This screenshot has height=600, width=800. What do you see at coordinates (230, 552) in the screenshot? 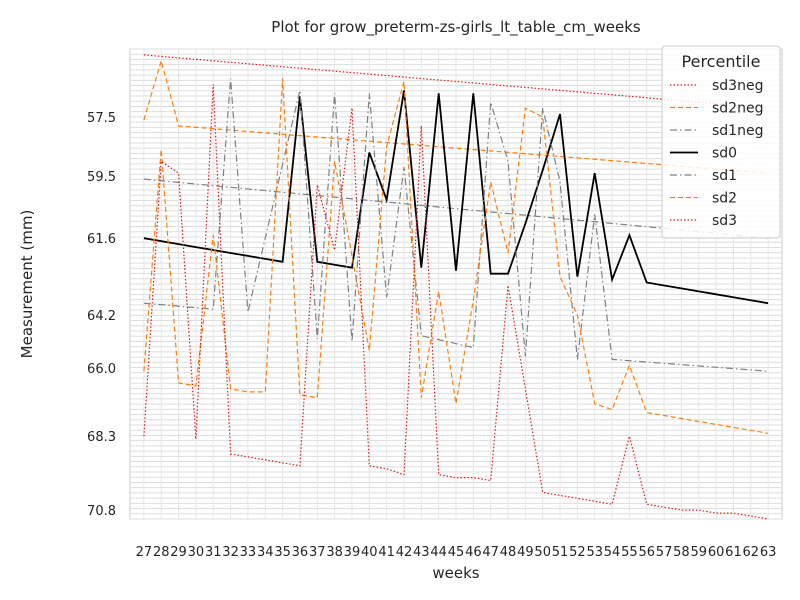
I see `x-tick-label: 32` at bounding box center [230, 552].